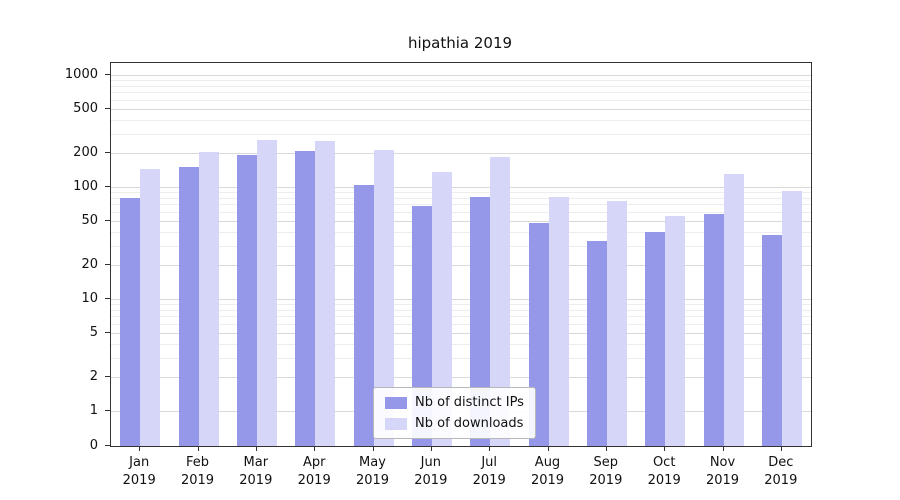  Describe the element at coordinates (139, 471) in the screenshot. I see `x-tick-label: Jan 2019` at that location.